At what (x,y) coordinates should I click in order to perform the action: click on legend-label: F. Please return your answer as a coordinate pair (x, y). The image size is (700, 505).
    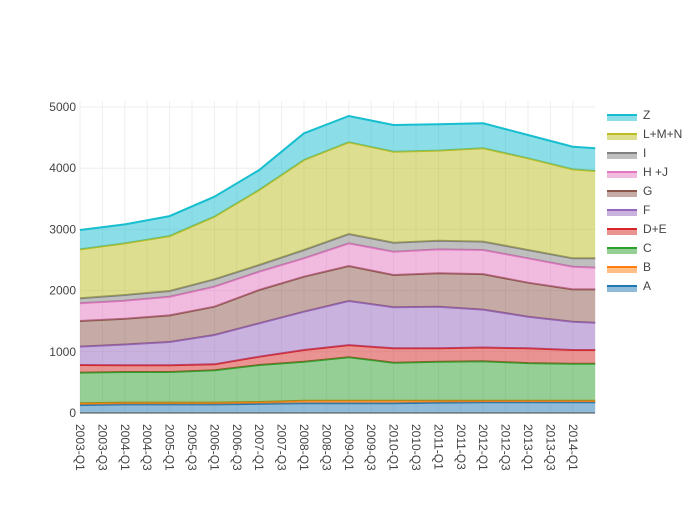
    Looking at the image, I should click on (646, 210).